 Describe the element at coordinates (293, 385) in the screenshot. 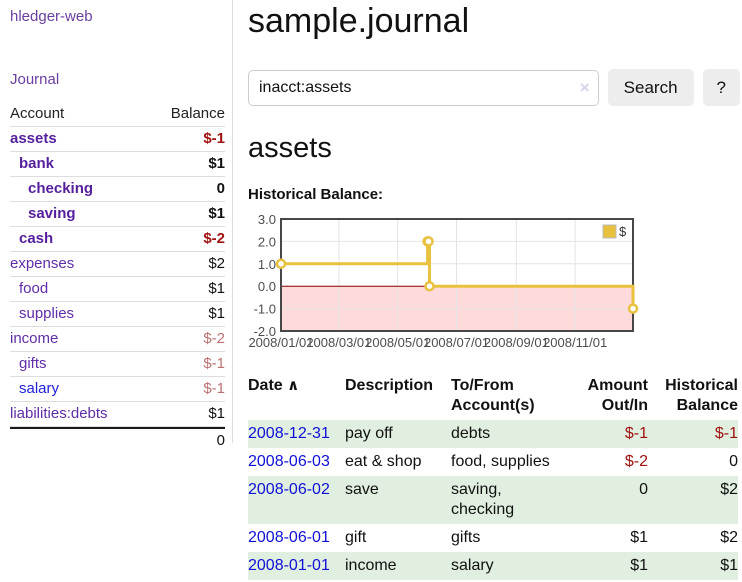

I see `sort-ascending-icon: ∧` at that location.